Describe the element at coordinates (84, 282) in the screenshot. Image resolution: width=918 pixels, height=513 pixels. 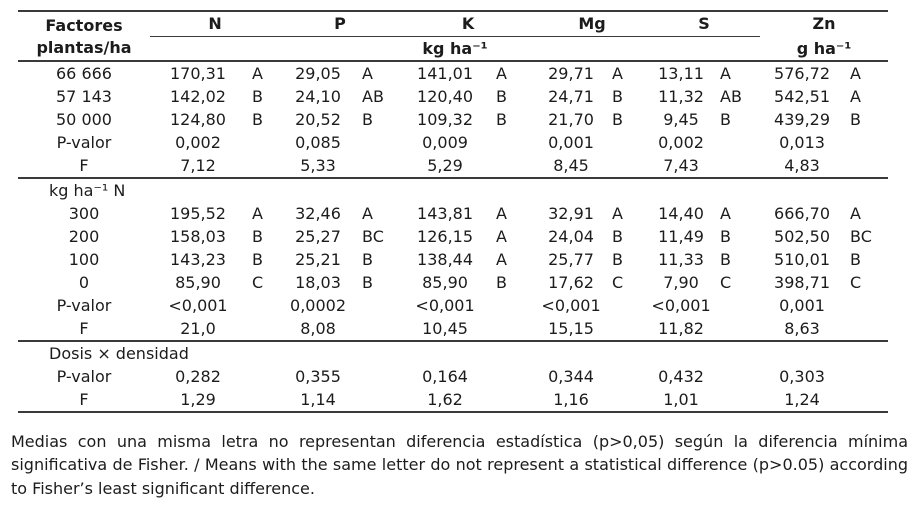
I see `factor-cell: 0` at that location.